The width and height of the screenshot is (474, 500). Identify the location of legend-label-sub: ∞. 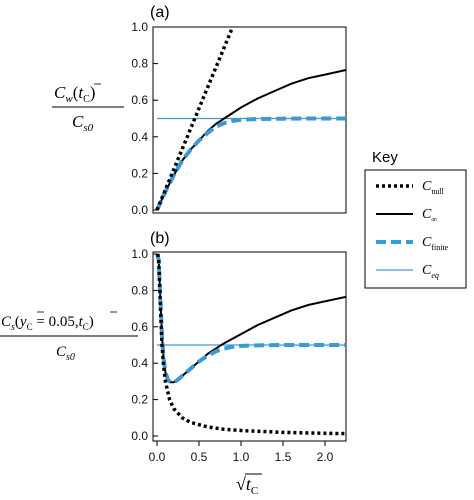
(434, 219).